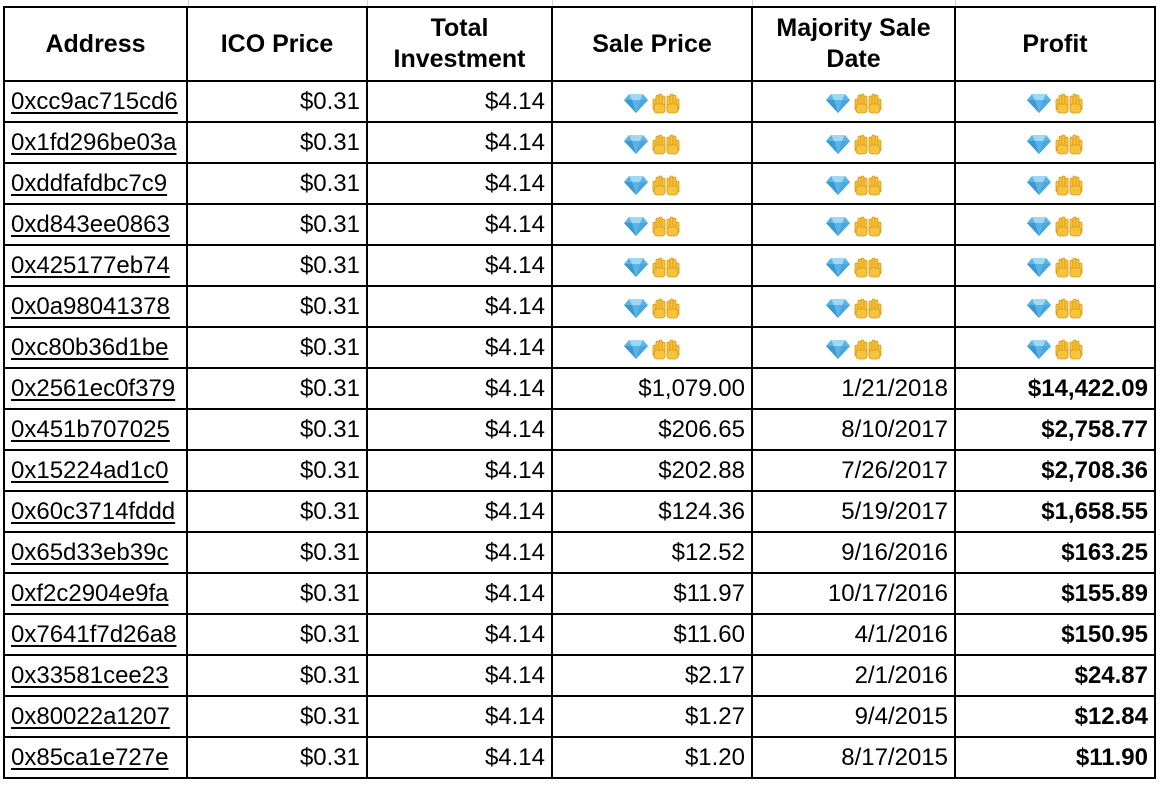  What do you see at coordinates (90, 265) in the screenshot?
I see `address-link: 0x425177eb74` at bounding box center [90, 265].